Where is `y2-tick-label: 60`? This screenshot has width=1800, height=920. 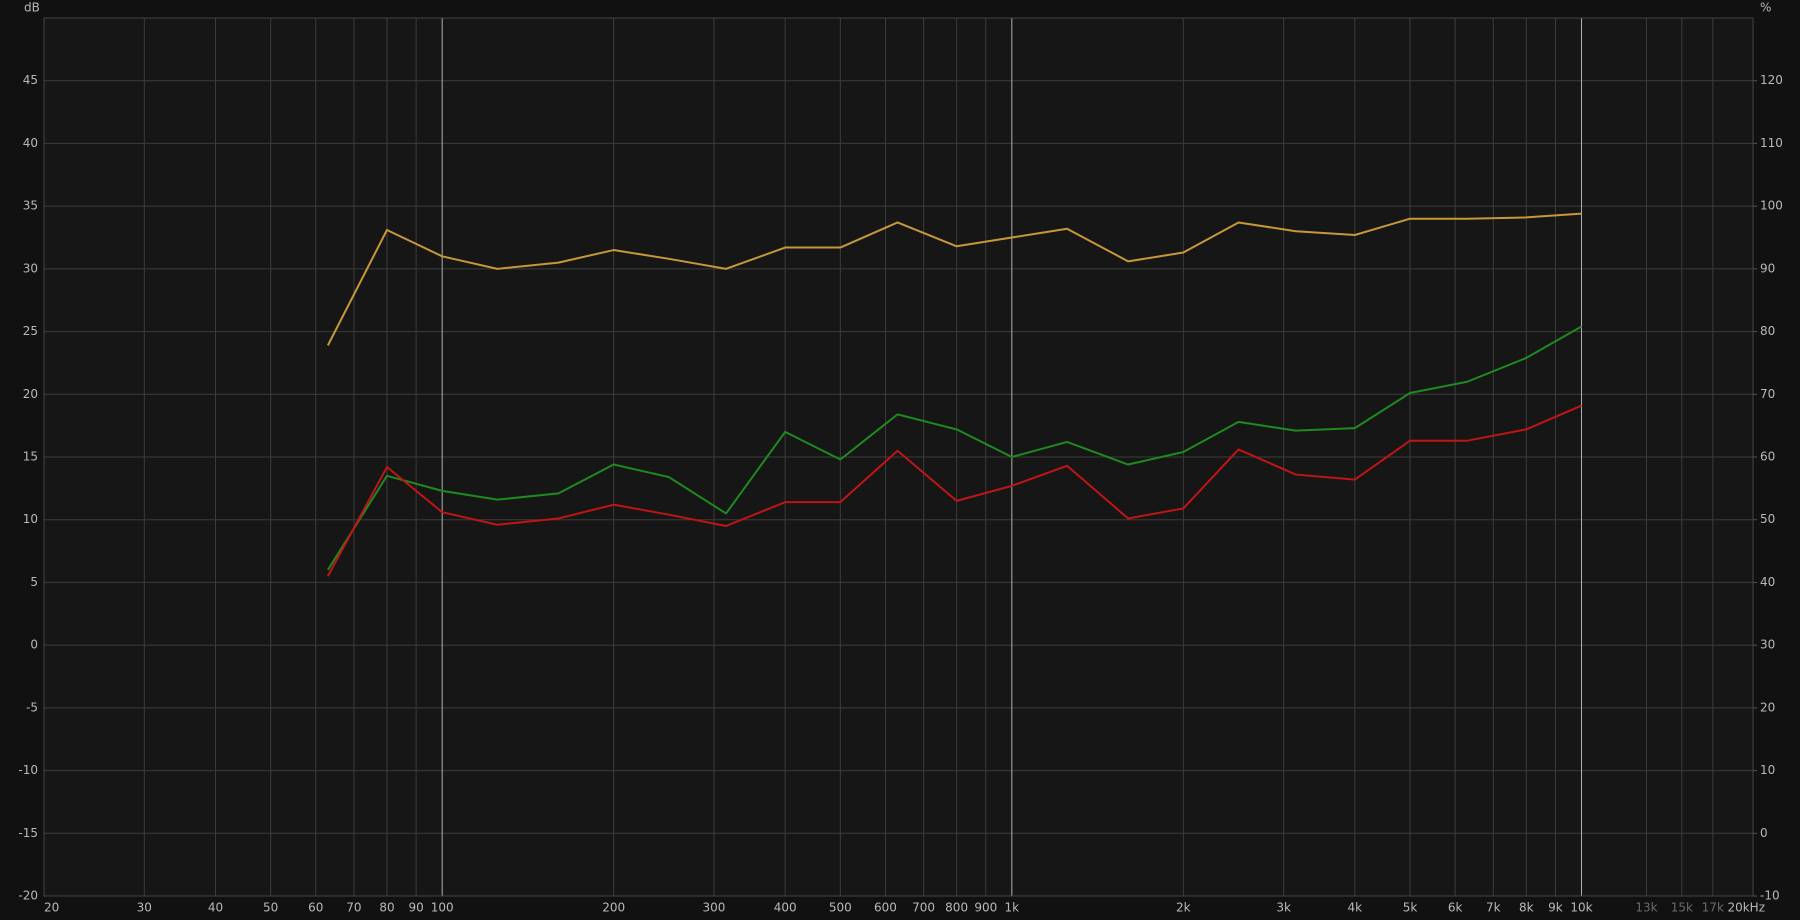
y2-tick-label: 60 is located at coordinates (1767, 457).